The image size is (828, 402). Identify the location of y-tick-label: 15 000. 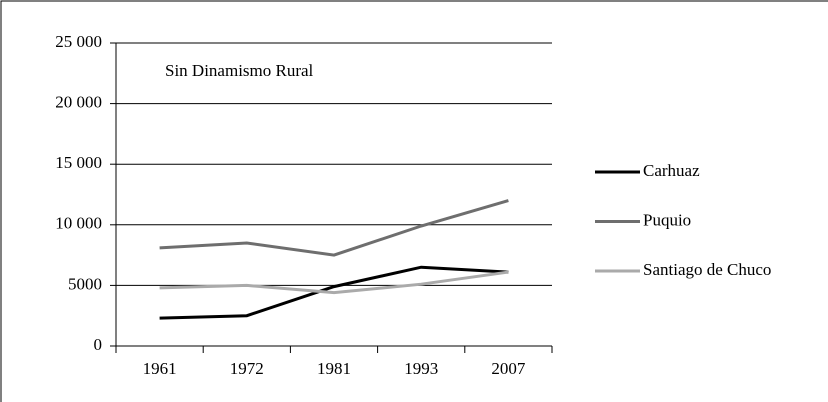
(78, 162).